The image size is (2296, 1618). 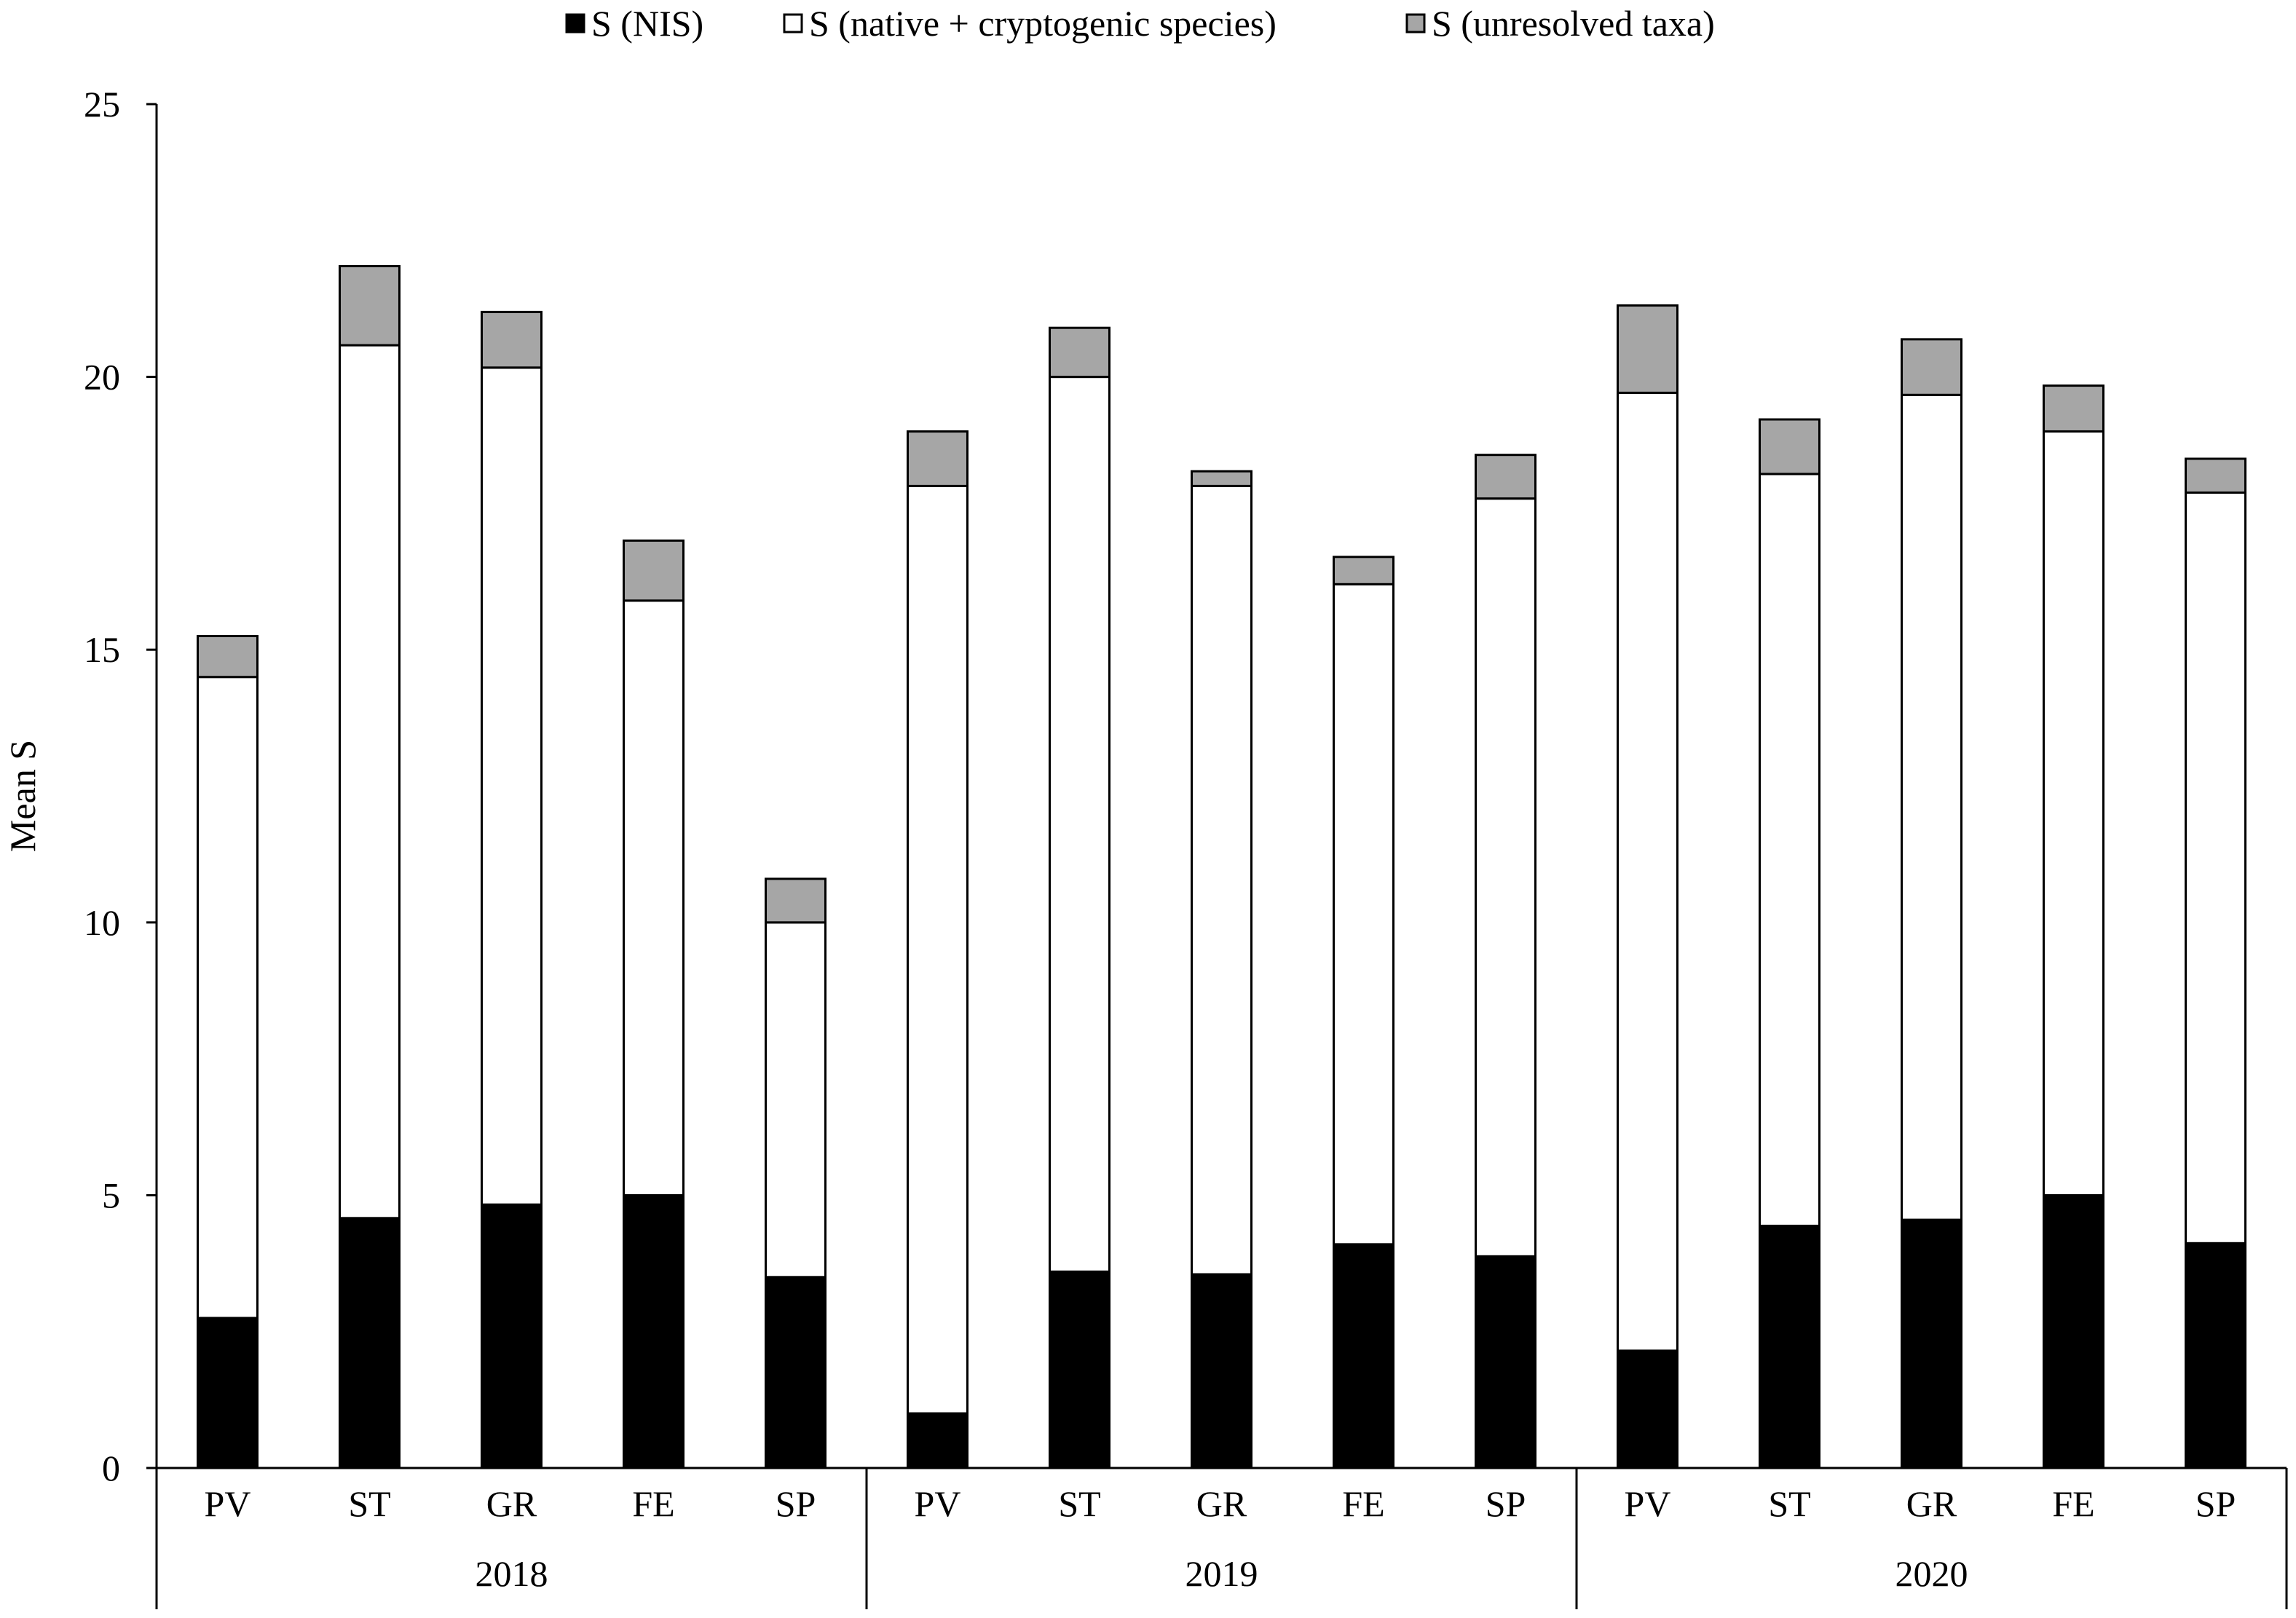 I want to click on bar-segment-3-pv-2020, so click(x=1647, y=349).